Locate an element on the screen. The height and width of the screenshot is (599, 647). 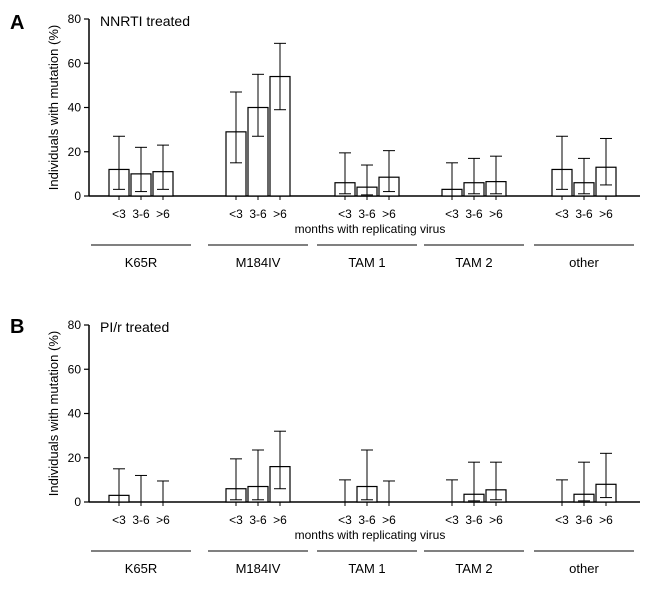
panel-title: NNRTI treated is located at coordinates (145, 21).